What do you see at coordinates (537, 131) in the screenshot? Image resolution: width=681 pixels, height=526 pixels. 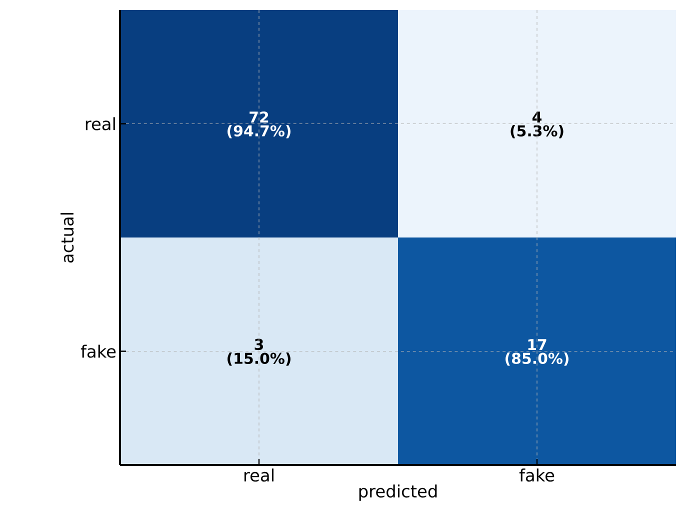 I see `annotation: (5.3%)` at bounding box center [537, 131].